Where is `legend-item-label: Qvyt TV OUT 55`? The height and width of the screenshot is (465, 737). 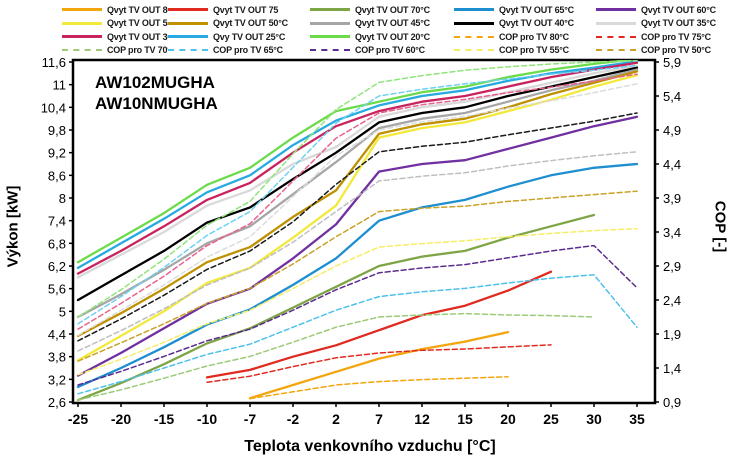 legend-item-label: Qvyt TV OUT 55 is located at coordinates (137, 23).